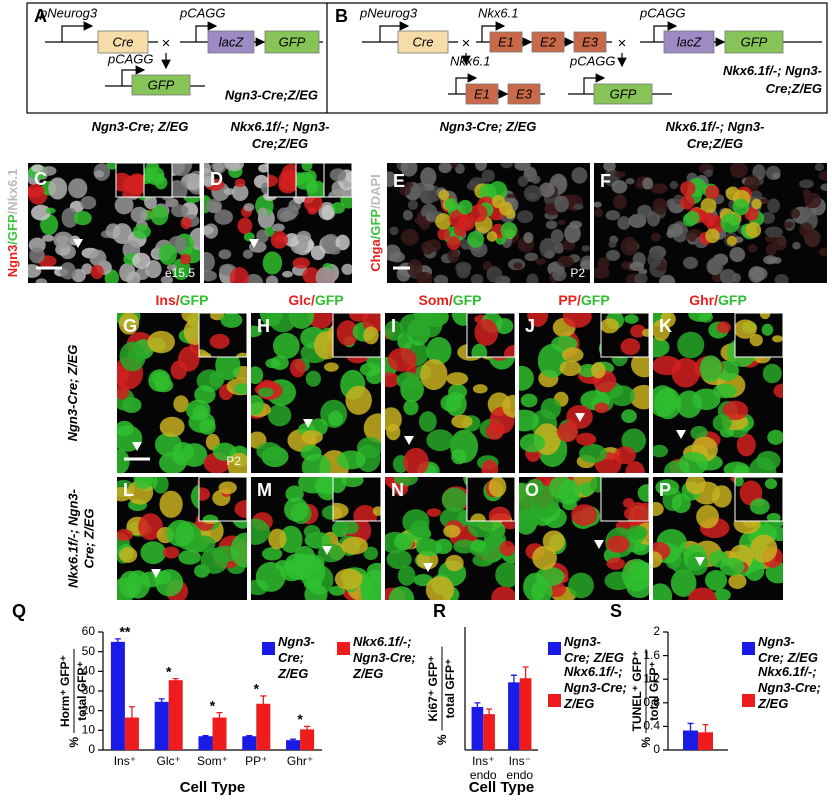 The image size is (832, 800). I want to click on panel-letter: D, so click(216, 179).